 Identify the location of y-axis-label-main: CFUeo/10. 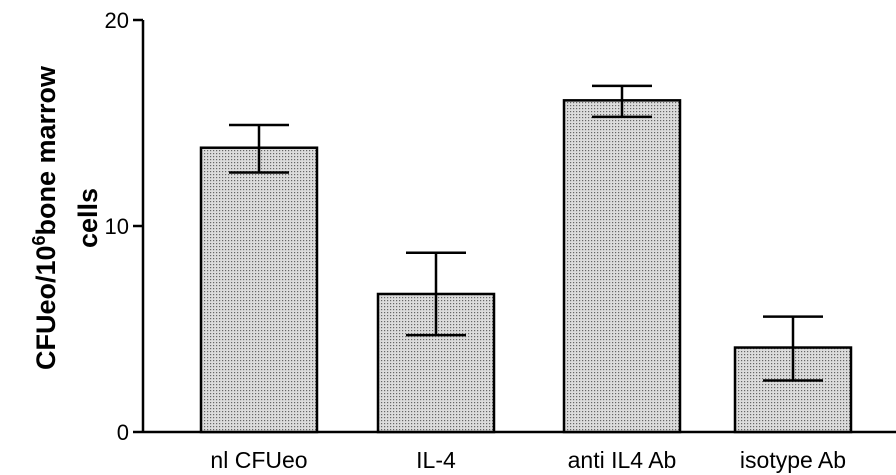
(46, 308).